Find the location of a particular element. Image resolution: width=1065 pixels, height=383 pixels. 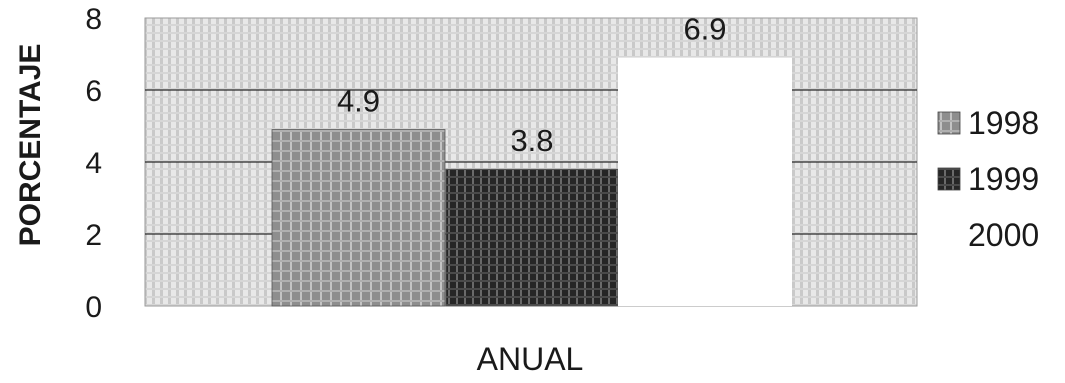

data-labels: 4.9 3.8 6.9 is located at coordinates (532, 85).